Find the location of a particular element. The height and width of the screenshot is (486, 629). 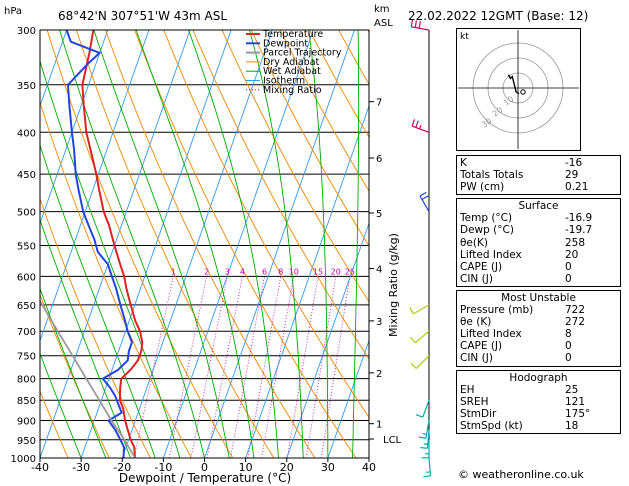

km-tick-label: 4 is located at coordinates (379, 270).